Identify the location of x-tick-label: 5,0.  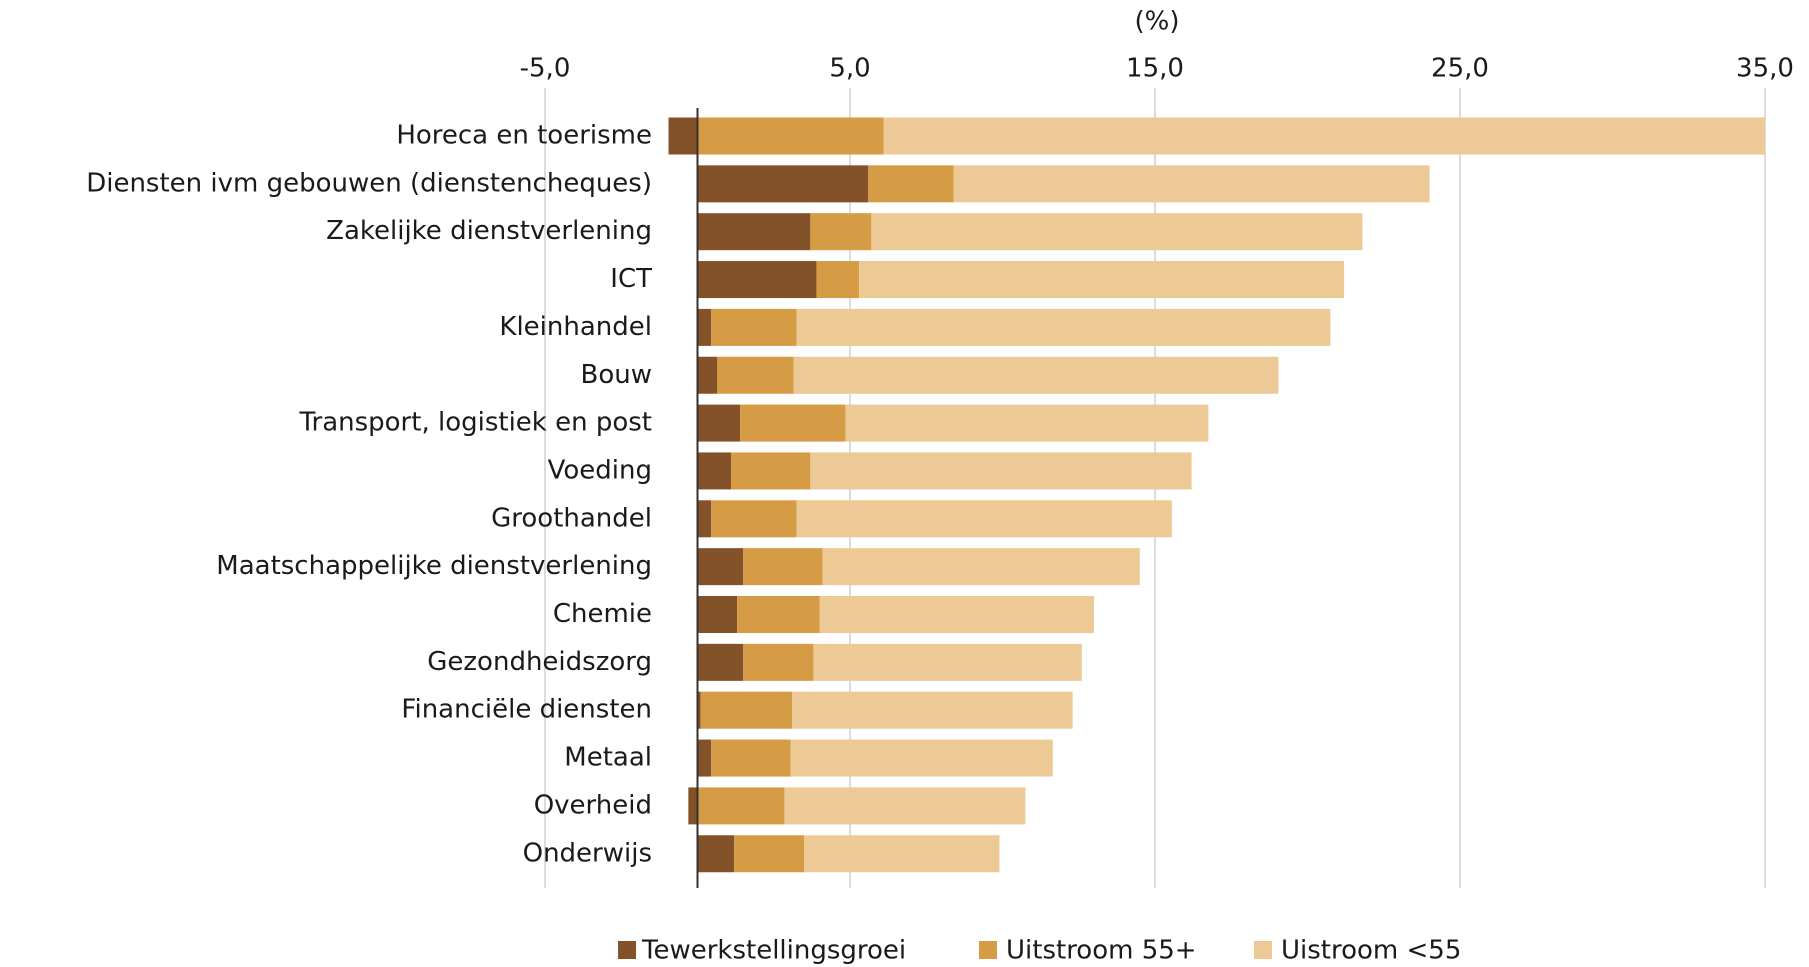
(849, 69).